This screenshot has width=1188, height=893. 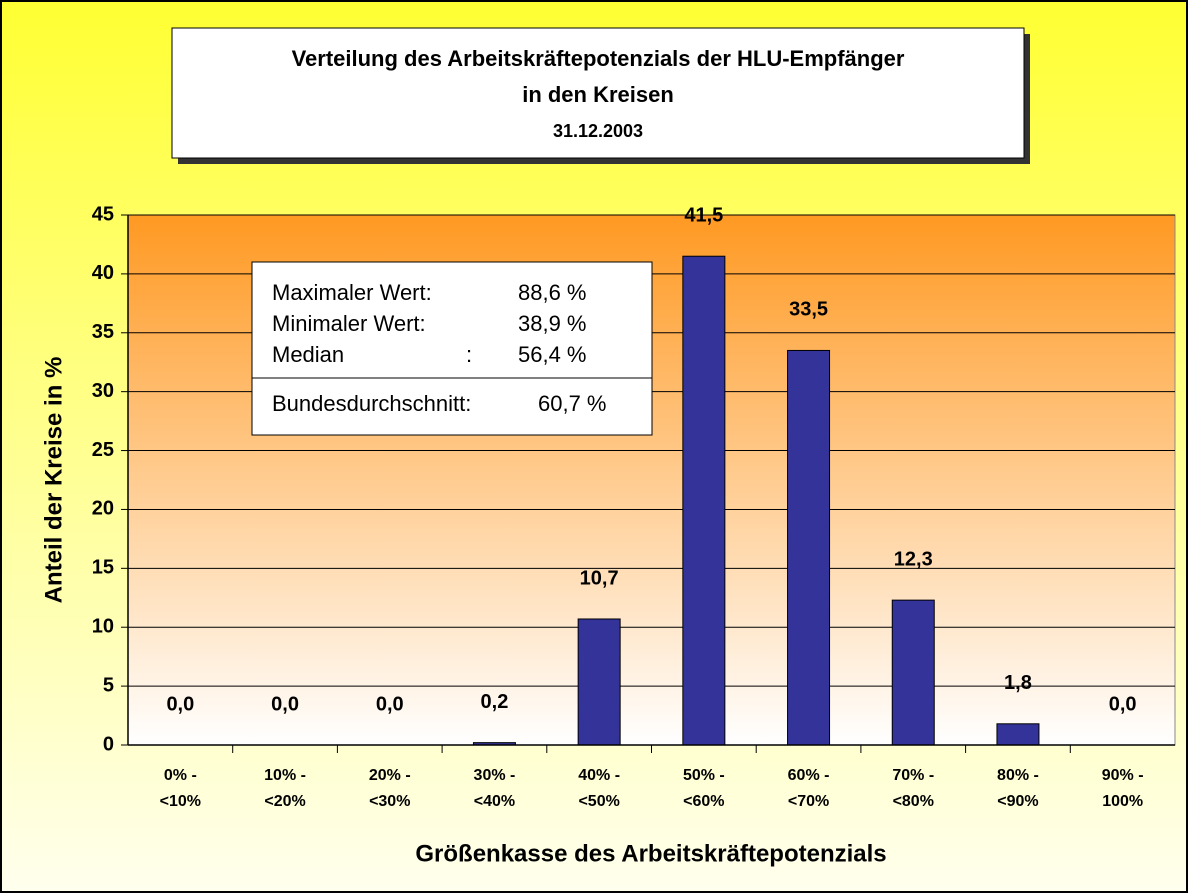 What do you see at coordinates (390, 775) in the screenshot?
I see `x-tick-label: 20% -` at bounding box center [390, 775].